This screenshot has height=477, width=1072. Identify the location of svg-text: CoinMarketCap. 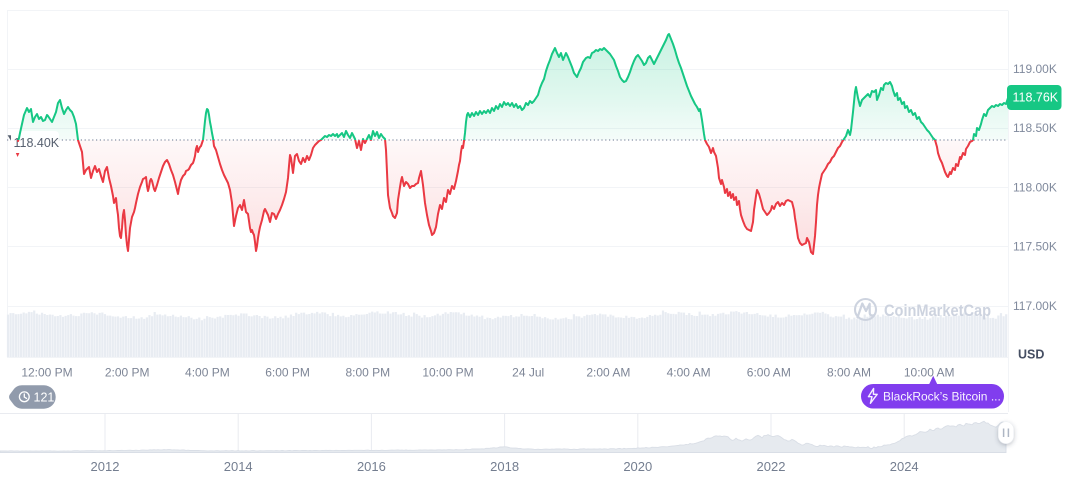
(937, 310).